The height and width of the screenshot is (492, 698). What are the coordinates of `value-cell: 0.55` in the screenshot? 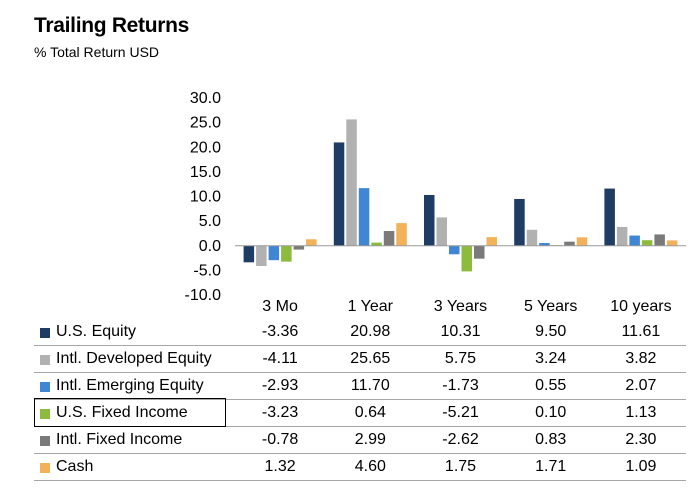 It's located at (551, 385).